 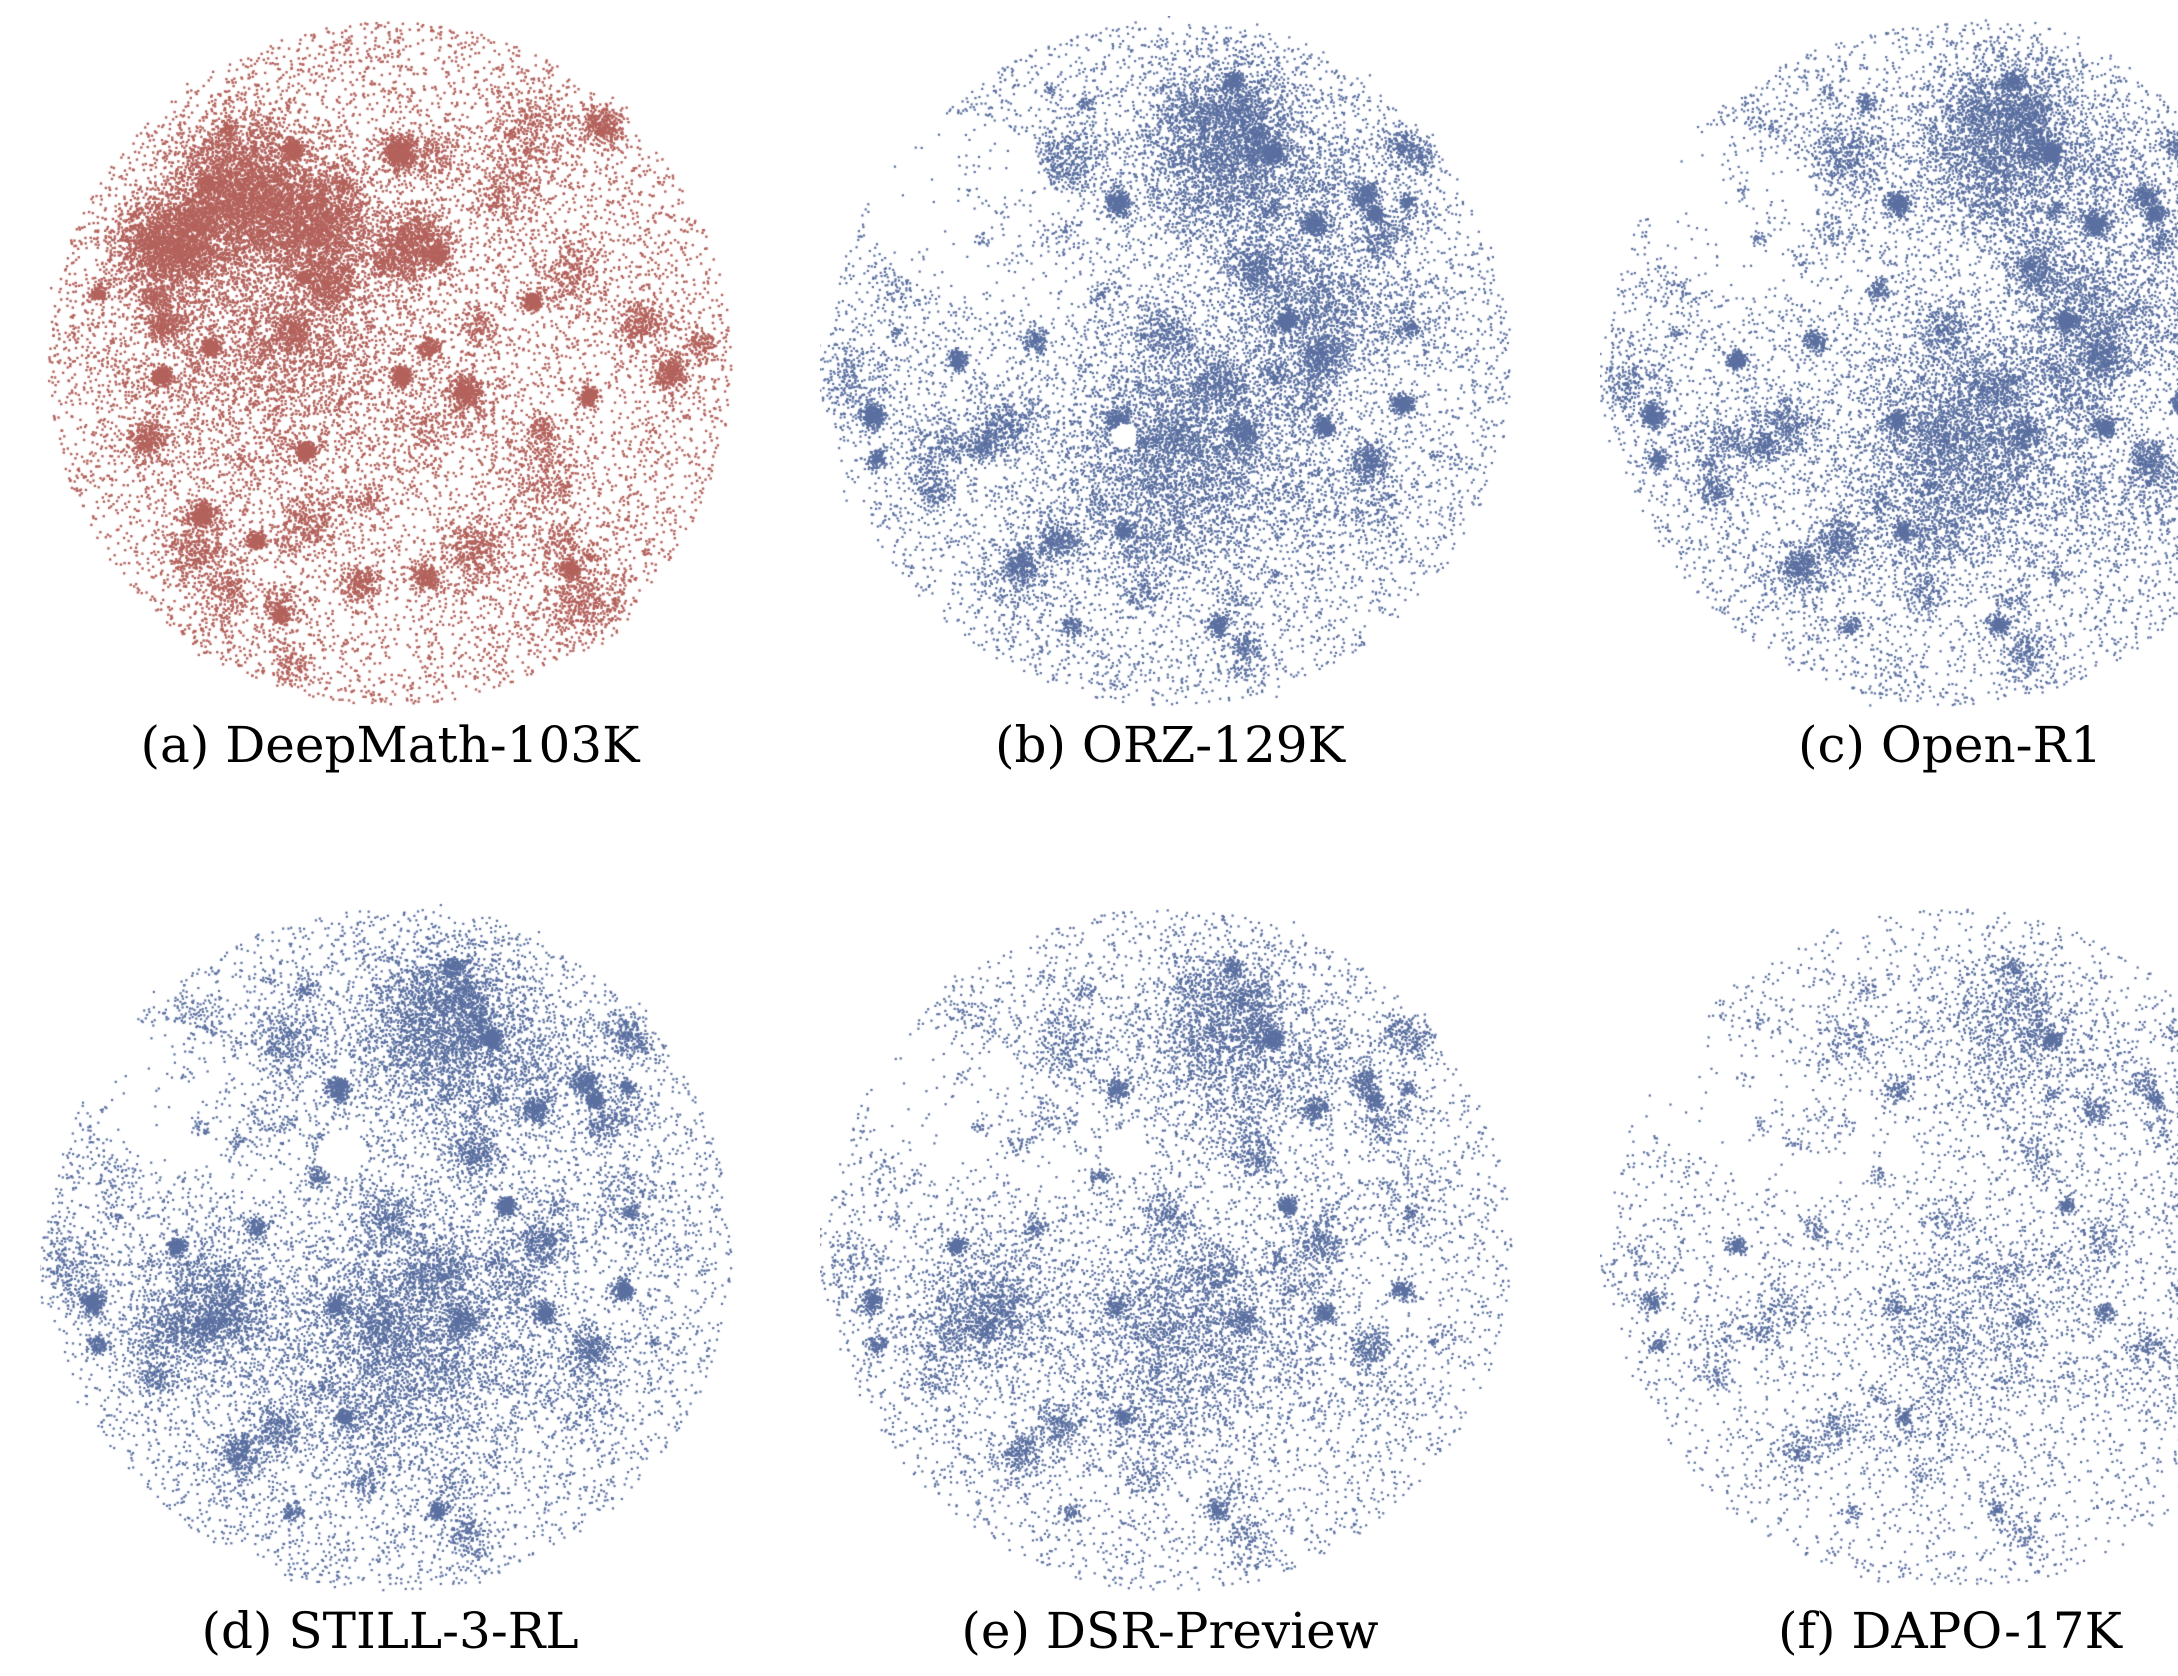 I want to click on panel-dsr-preview: (e) DSR-Preview, so click(x=1170, y=1281).